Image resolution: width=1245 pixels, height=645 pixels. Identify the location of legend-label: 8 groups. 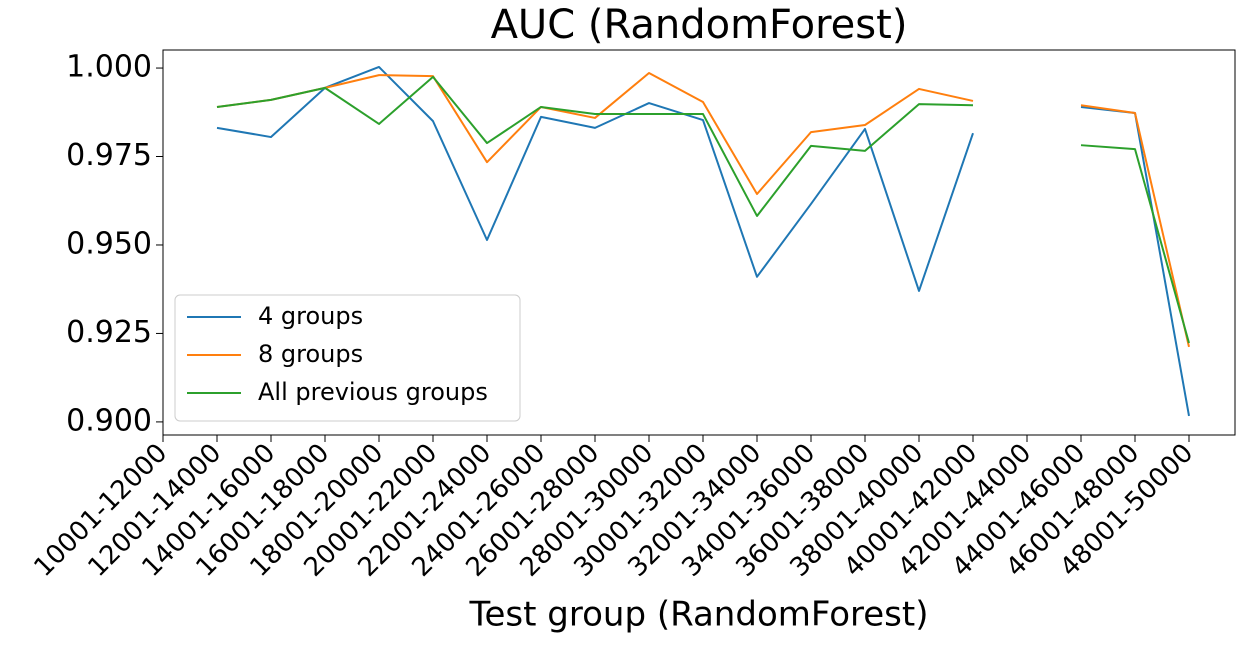
(310, 354).